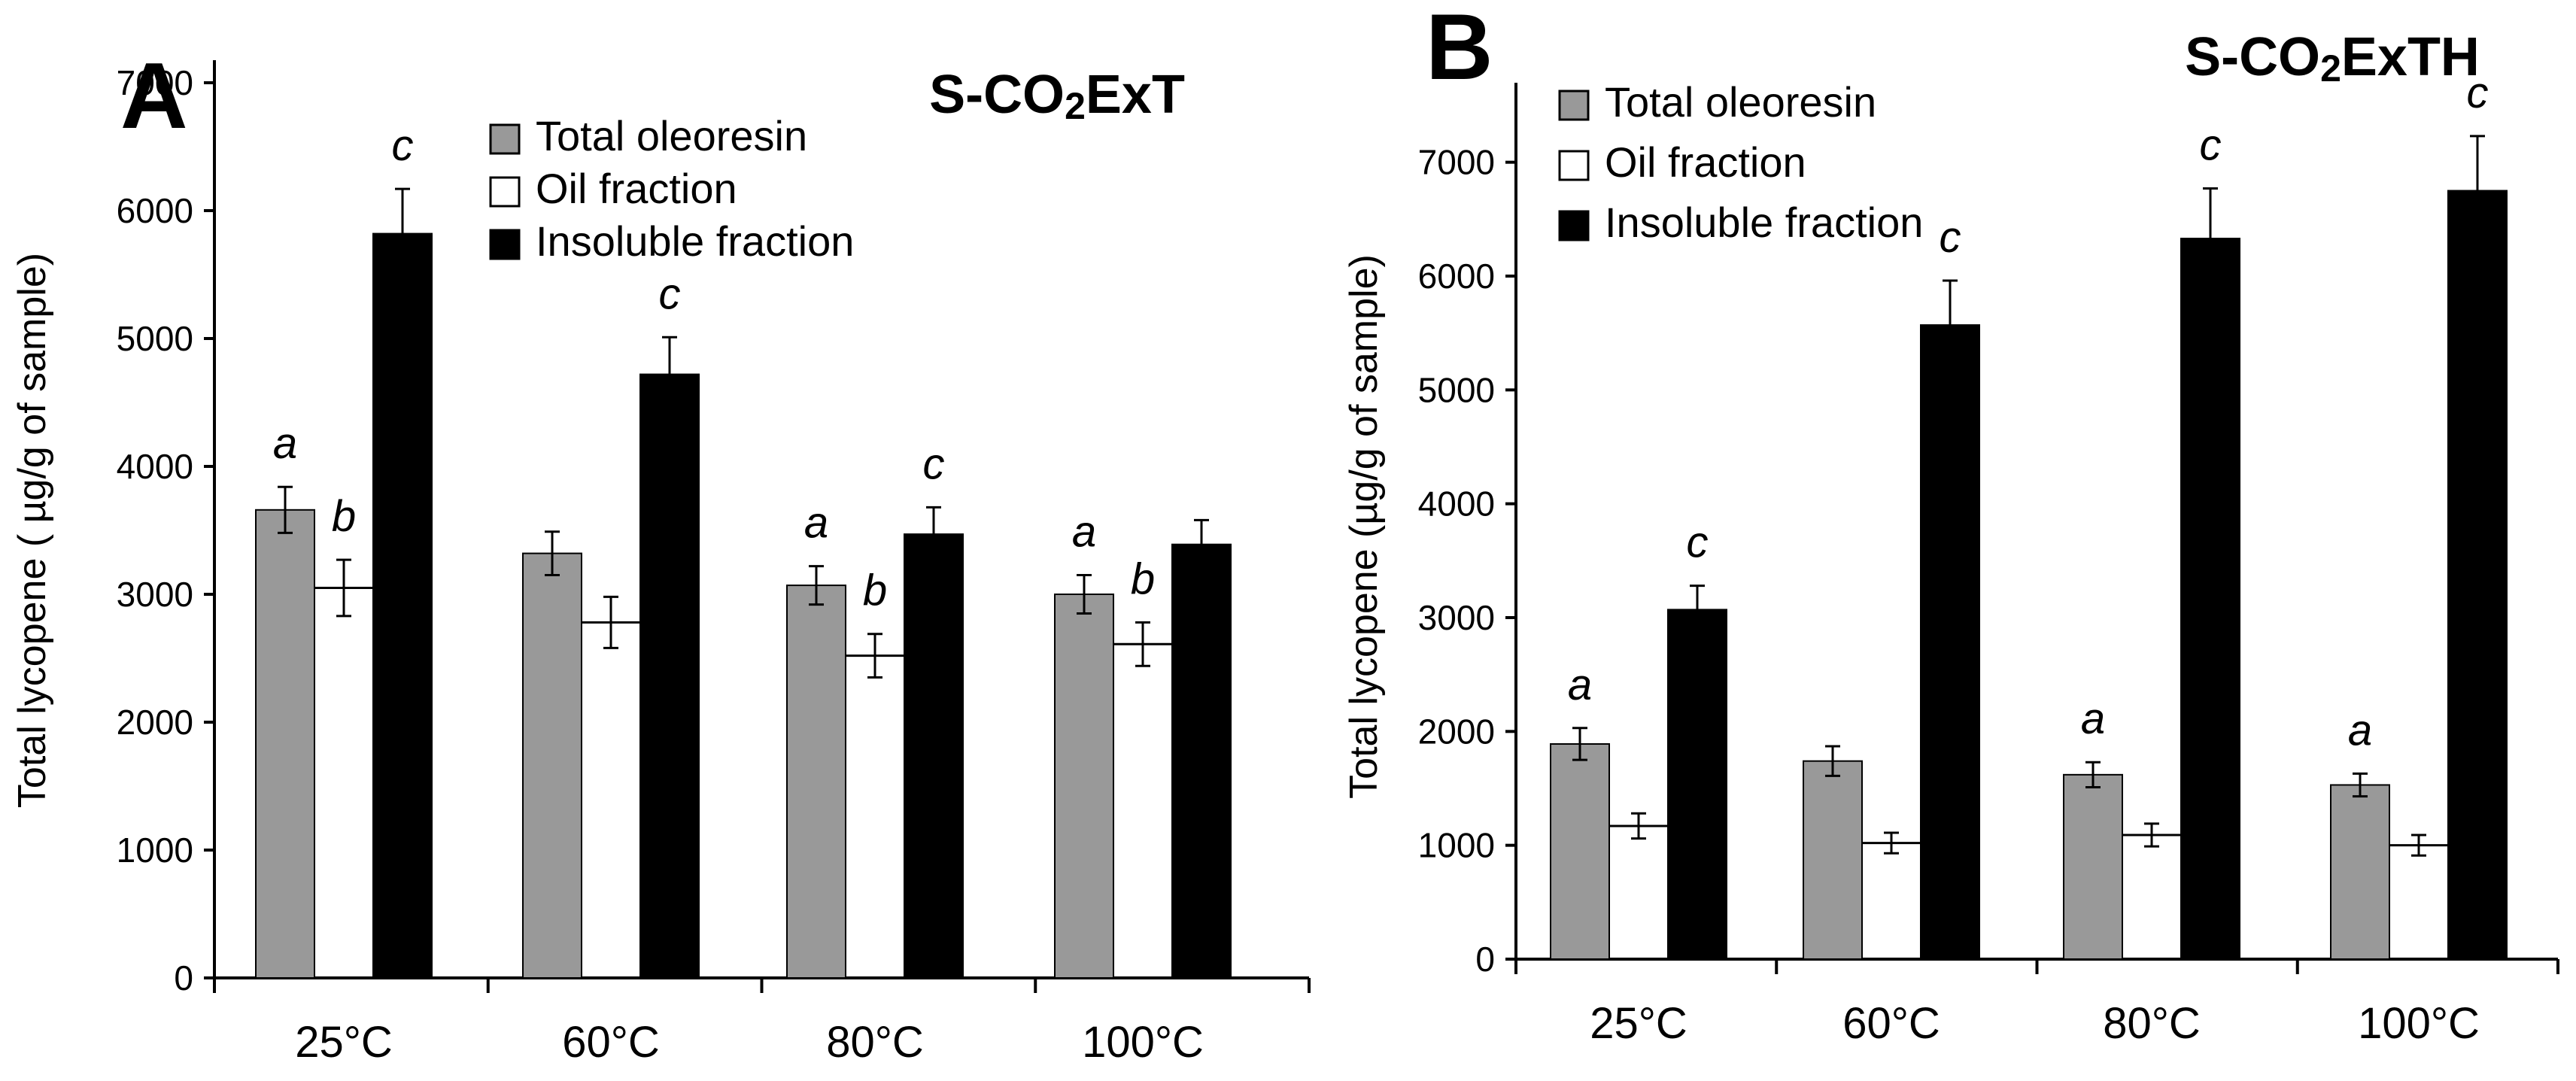 The height and width of the screenshot is (1081, 2576). What do you see at coordinates (155, 594) in the screenshot?
I see `panel-a-y-tick-label: 3000` at bounding box center [155, 594].